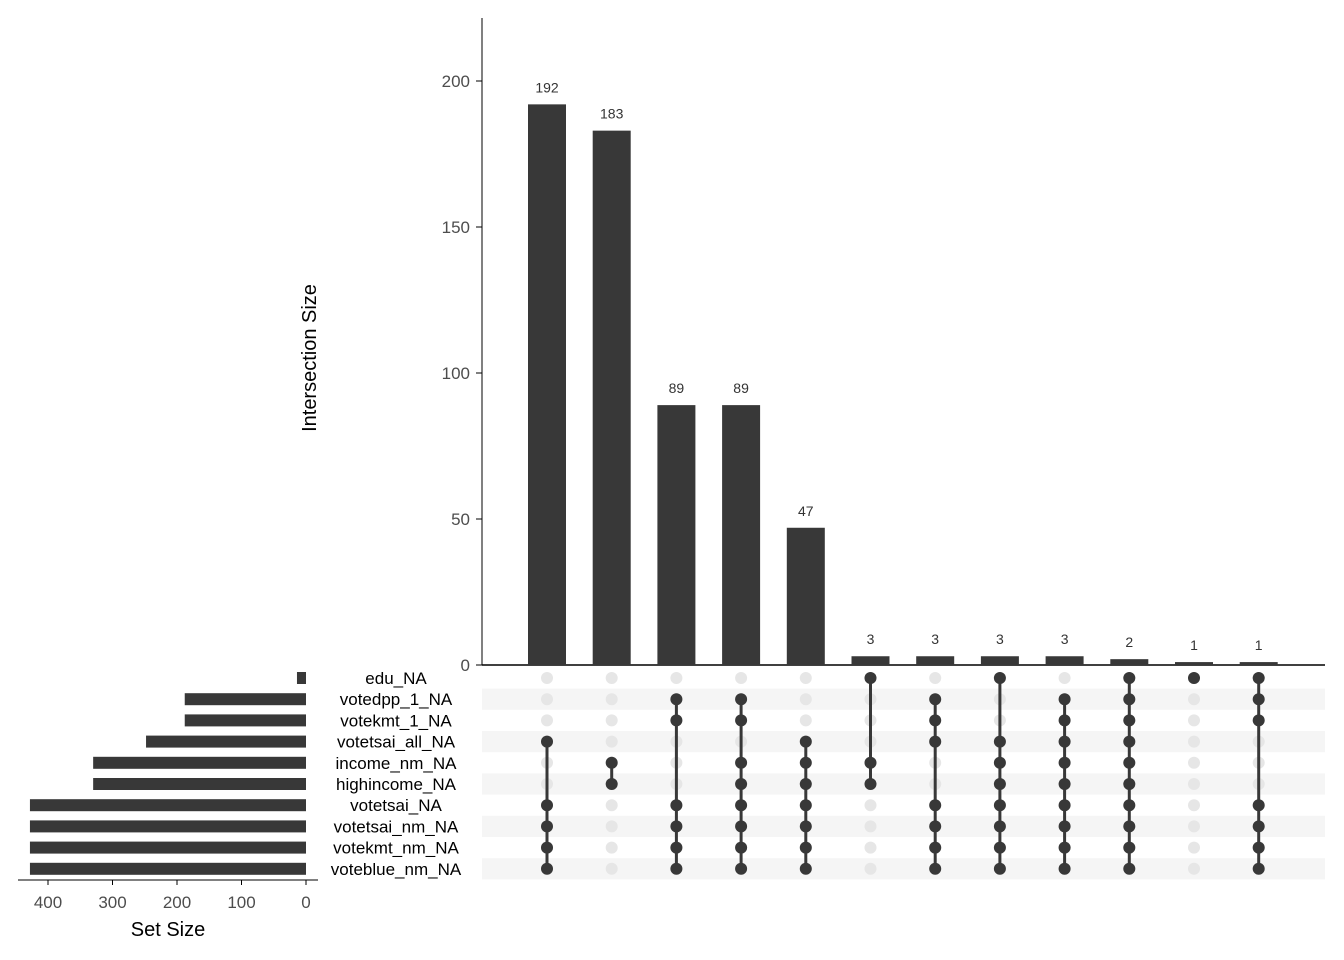  I want to click on set-axis-tick-label-0: 400, so click(48, 902).